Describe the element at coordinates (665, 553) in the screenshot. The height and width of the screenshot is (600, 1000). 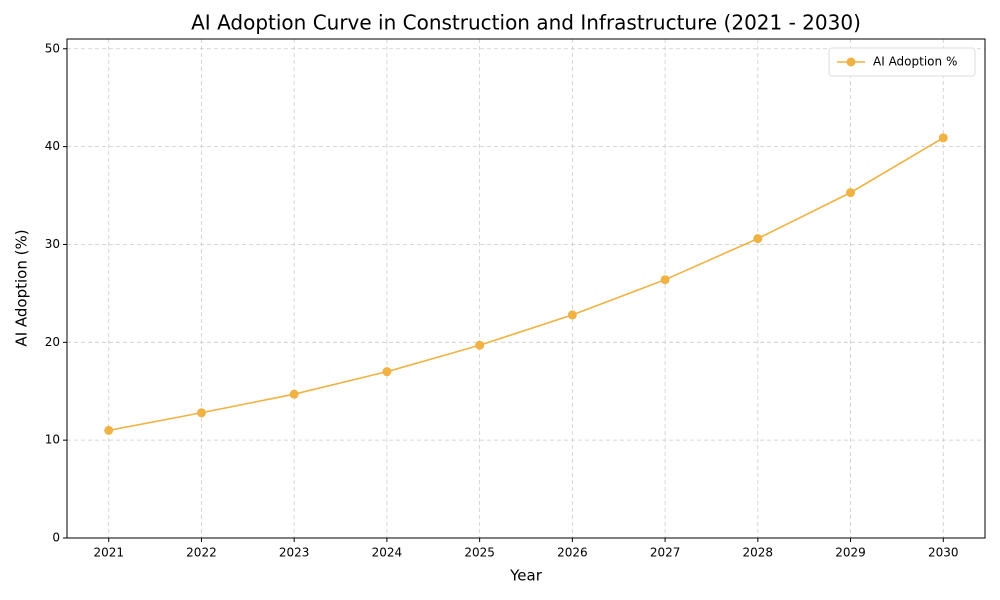
I see `x-tick-label: 2027` at that location.